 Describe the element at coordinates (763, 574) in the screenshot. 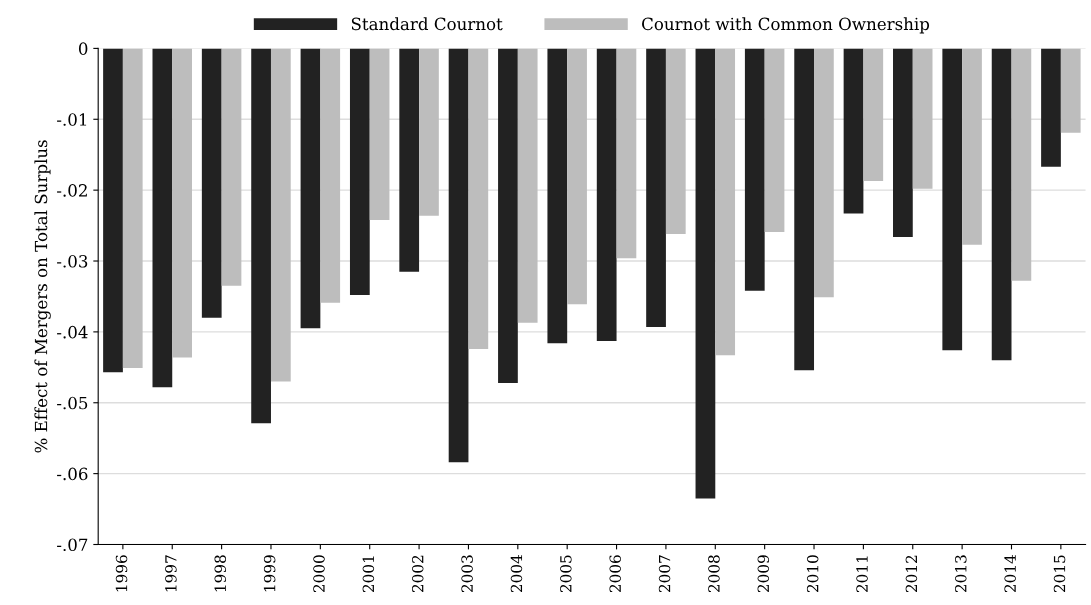

I see `x-tick-label: 2009` at that location.